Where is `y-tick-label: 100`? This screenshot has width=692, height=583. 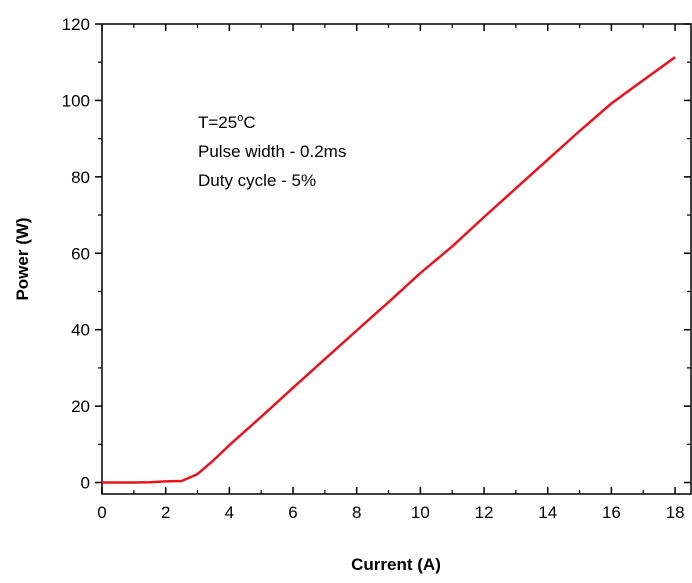
y-tick-label: 100 is located at coordinates (76, 100).